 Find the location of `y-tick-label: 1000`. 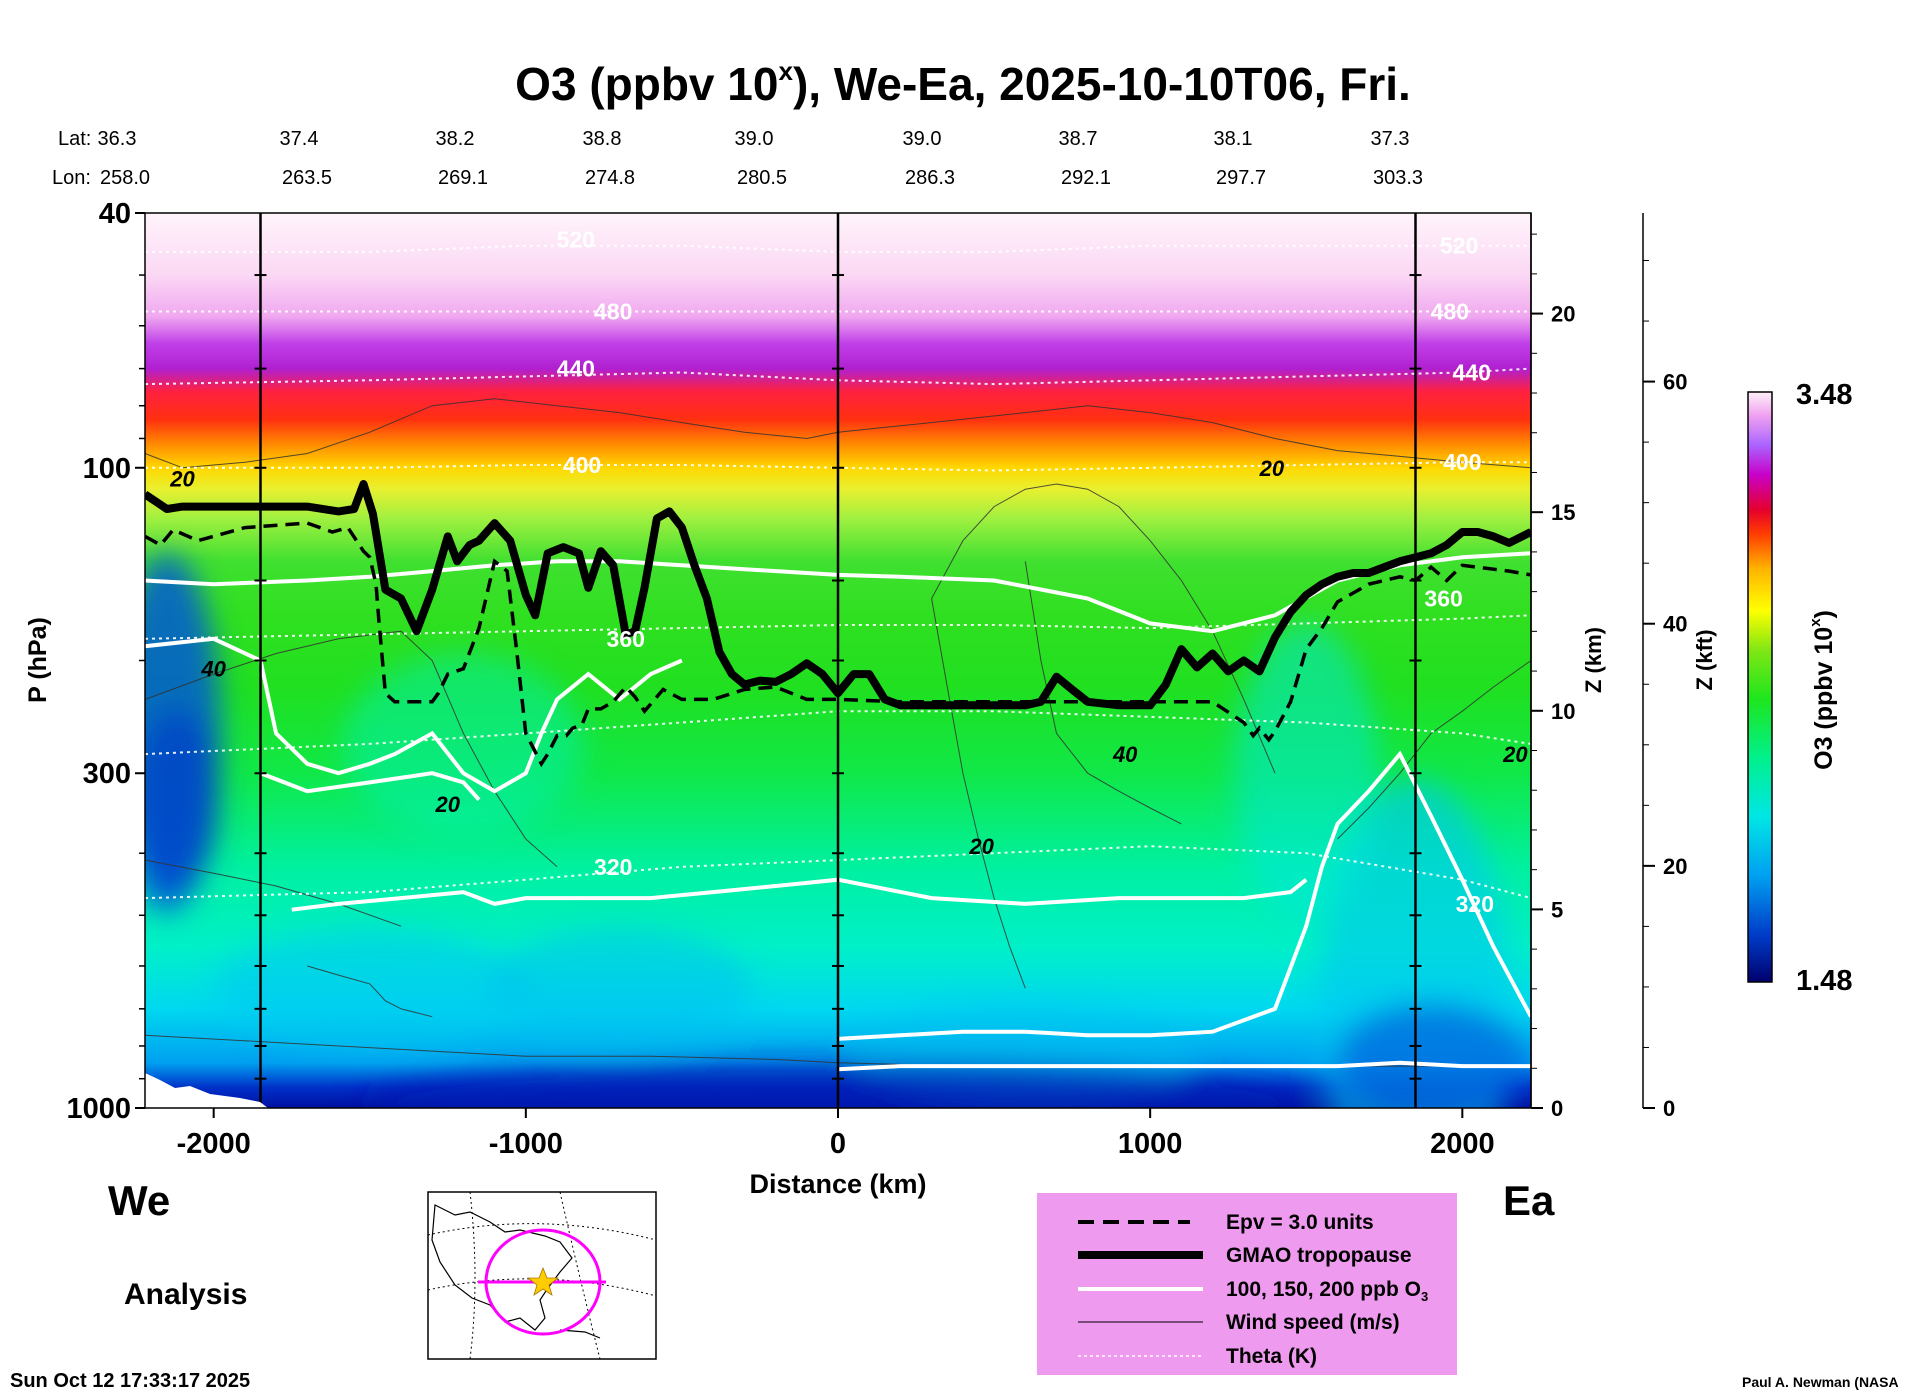

y-tick-label: 1000 is located at coordinates (98, 1109).